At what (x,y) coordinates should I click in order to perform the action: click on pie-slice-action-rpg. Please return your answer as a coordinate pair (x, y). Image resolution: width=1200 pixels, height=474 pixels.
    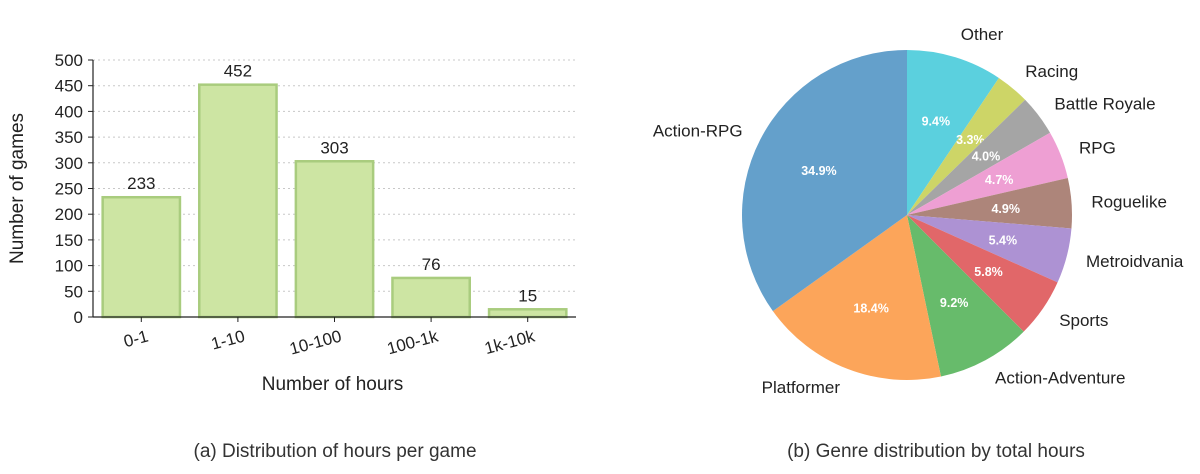
    Looking at the image, I should click on (824, 181).